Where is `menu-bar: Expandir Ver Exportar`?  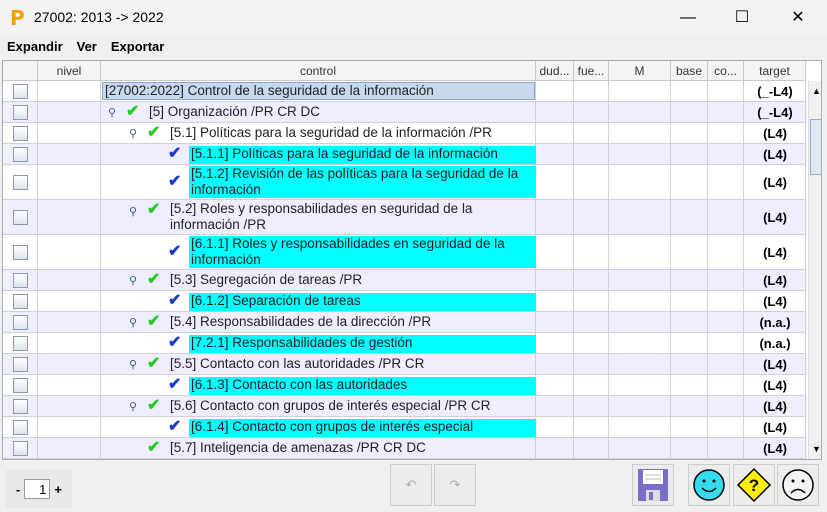 menu-bar: Expandir Ver Exportar is located at coordinates (413, 47).